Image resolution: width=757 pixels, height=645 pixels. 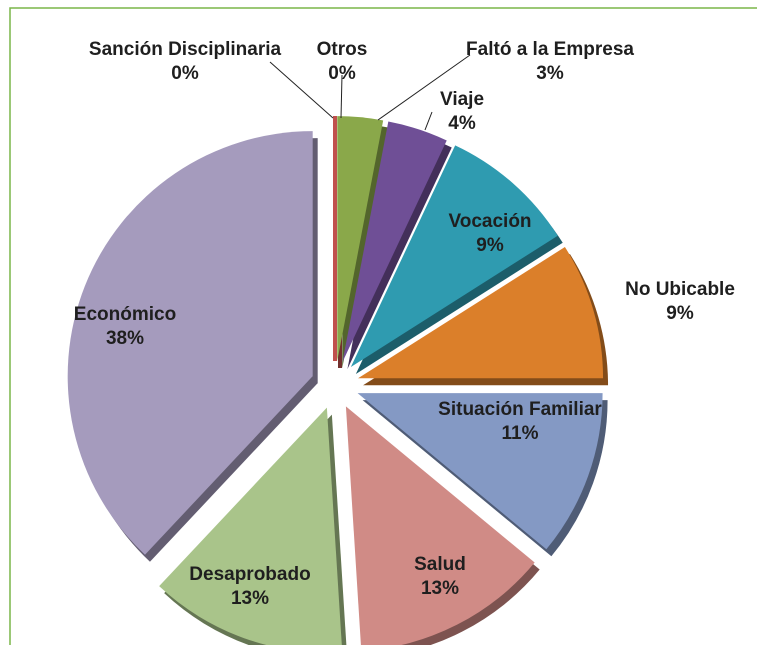 What do you see at coordinates (125, 338) in the screenshot?
I see `value-label: 38%` at bounding box center [125, 338].